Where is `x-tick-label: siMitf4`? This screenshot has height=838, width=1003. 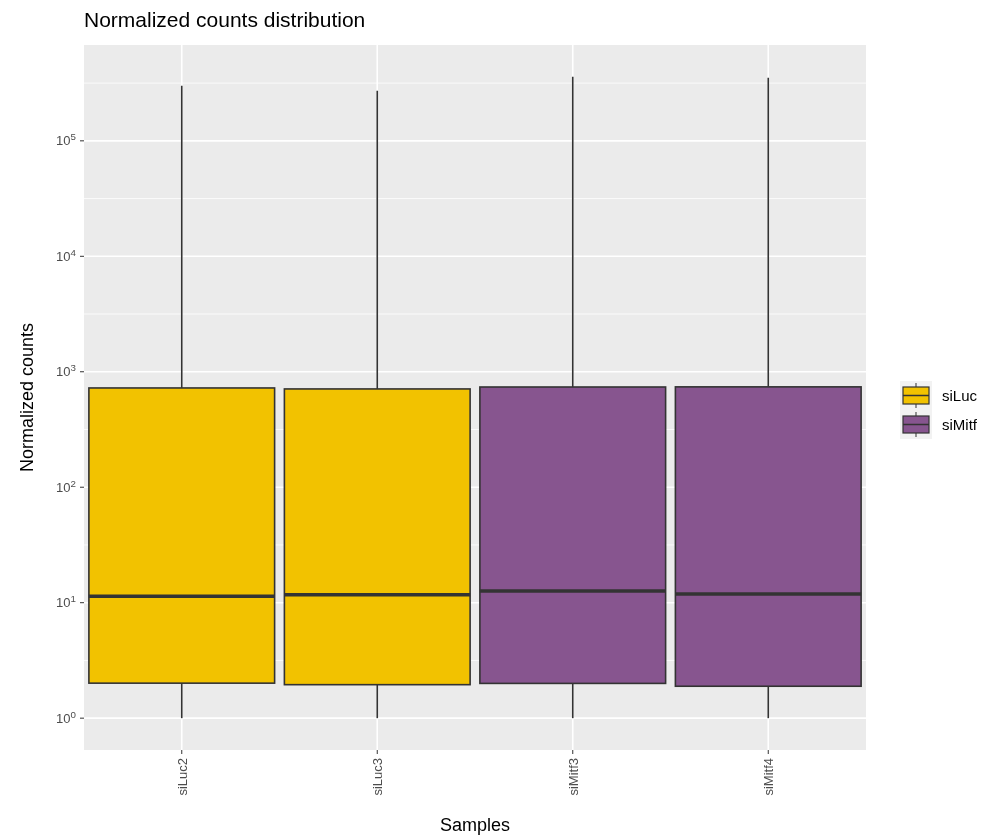 x-tick-label: siMitf4 is located at coordinates (769, 777).